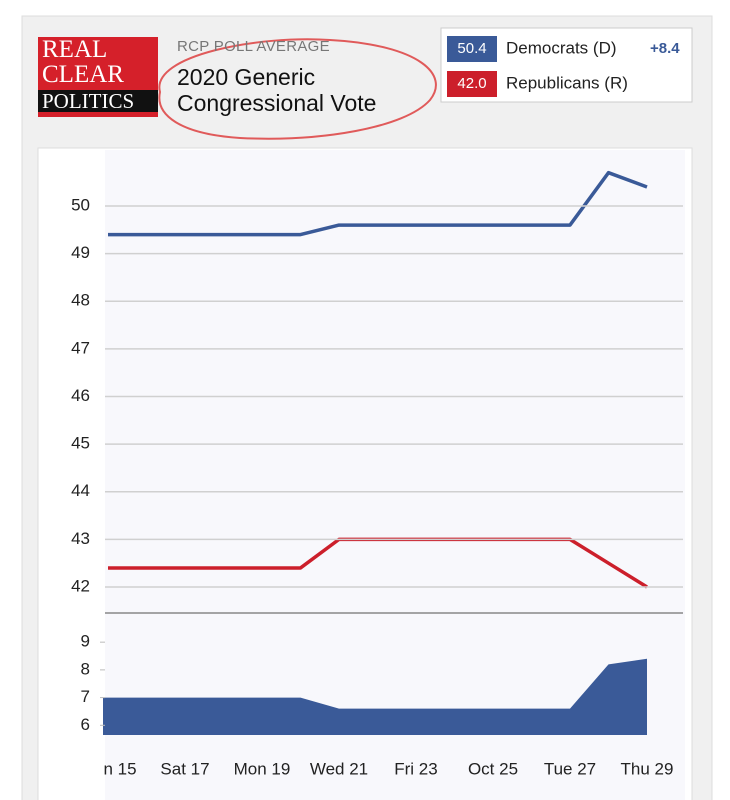  What do you see at coordinates (339, 768) in the screenshot?
I see `x-tick-label: Wed 21` at bounding box center [339, 768].